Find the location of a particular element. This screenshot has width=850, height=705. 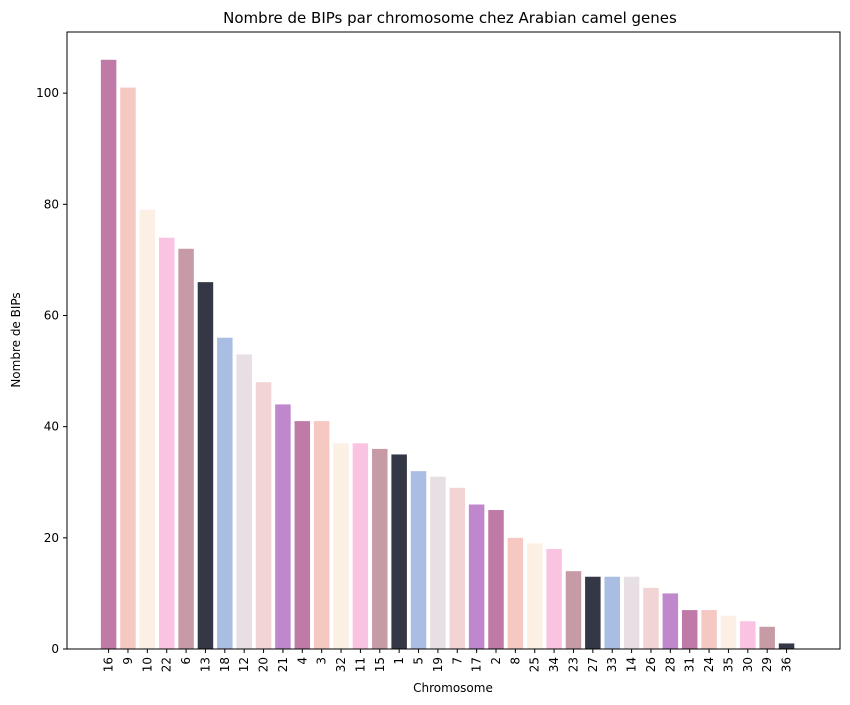

x-tick-label: 4 is located at coordinates (302, 661).